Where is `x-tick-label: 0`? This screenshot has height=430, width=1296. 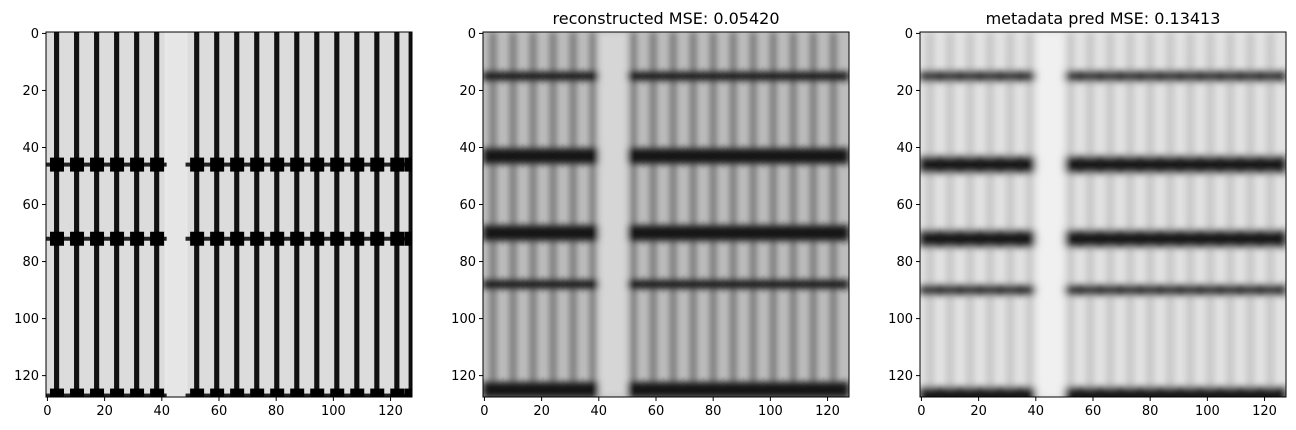 x-tick-label: 0 is located at coordinates (484, 411).